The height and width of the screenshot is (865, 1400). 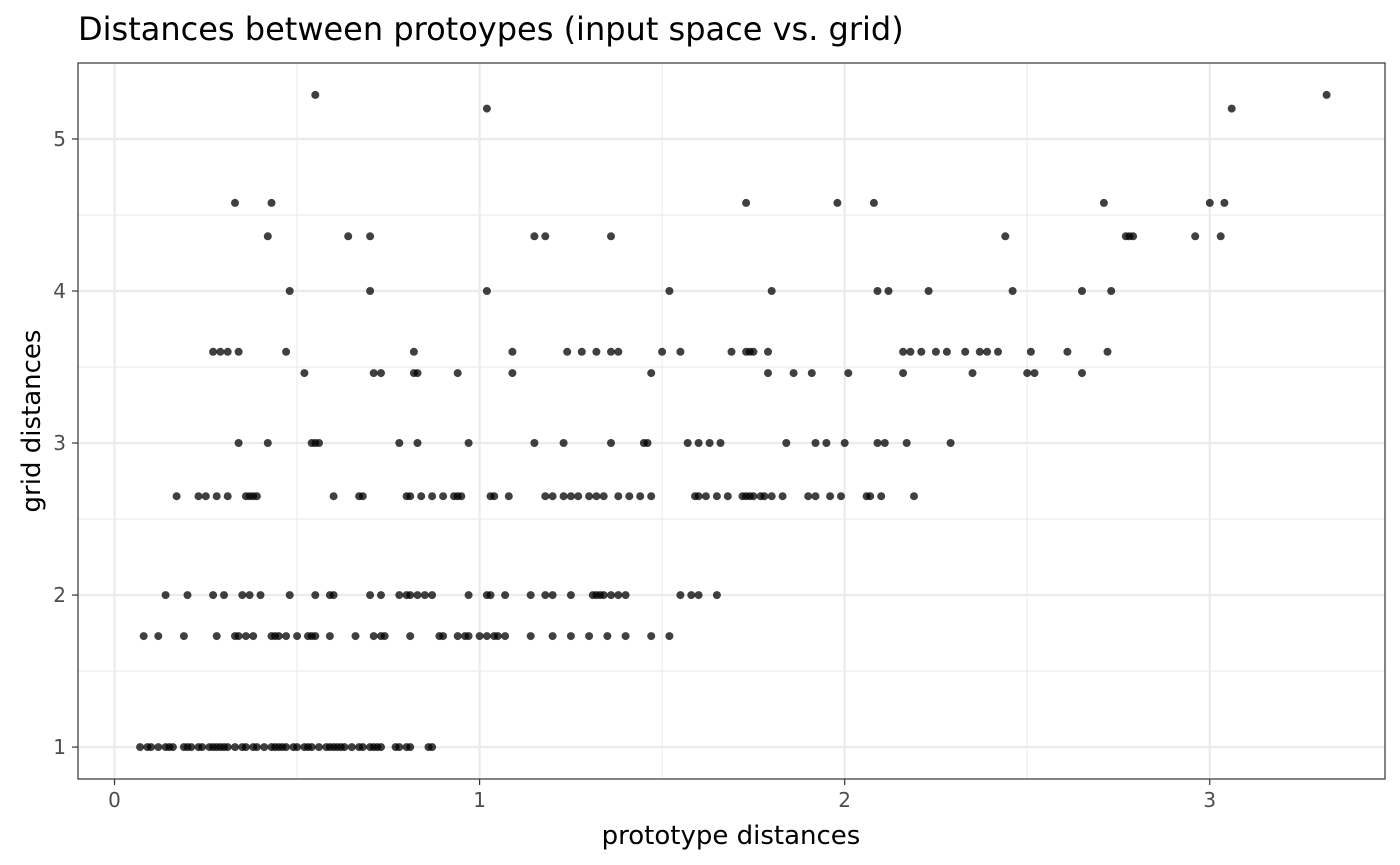 What do you see at coordinates (731, 836) in the screenshot?
I see `x-axis-label: prototype distances` at bounding box center [731, 836].